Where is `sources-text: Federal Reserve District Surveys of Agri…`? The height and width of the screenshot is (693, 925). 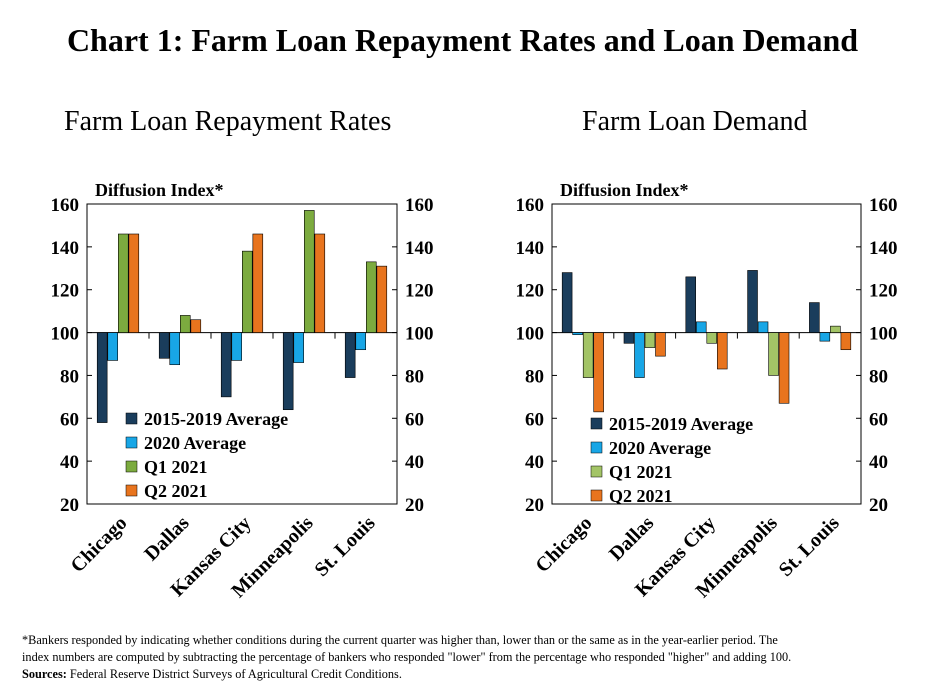 sources-text: Federal Reserve District Surveys of Agri… is located at coordinates (234, 674).